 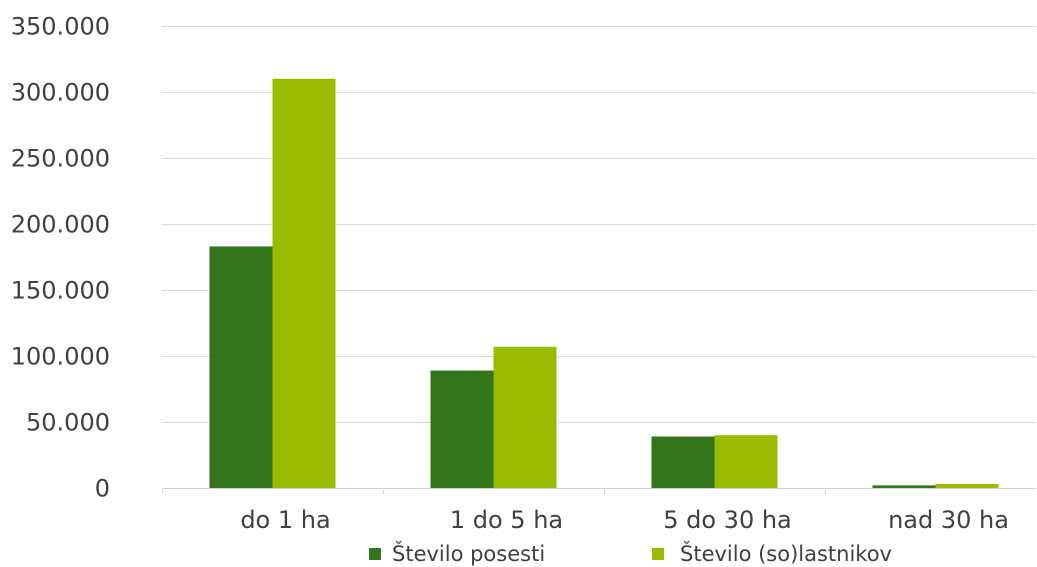 What do you see at coordinates (624, 520) in the screenshot?
I see `x-axis-labels: do 1 ha 1 do 5 ha 5 do 30 ha nad 30 ha` at bounding box center [624, 520].